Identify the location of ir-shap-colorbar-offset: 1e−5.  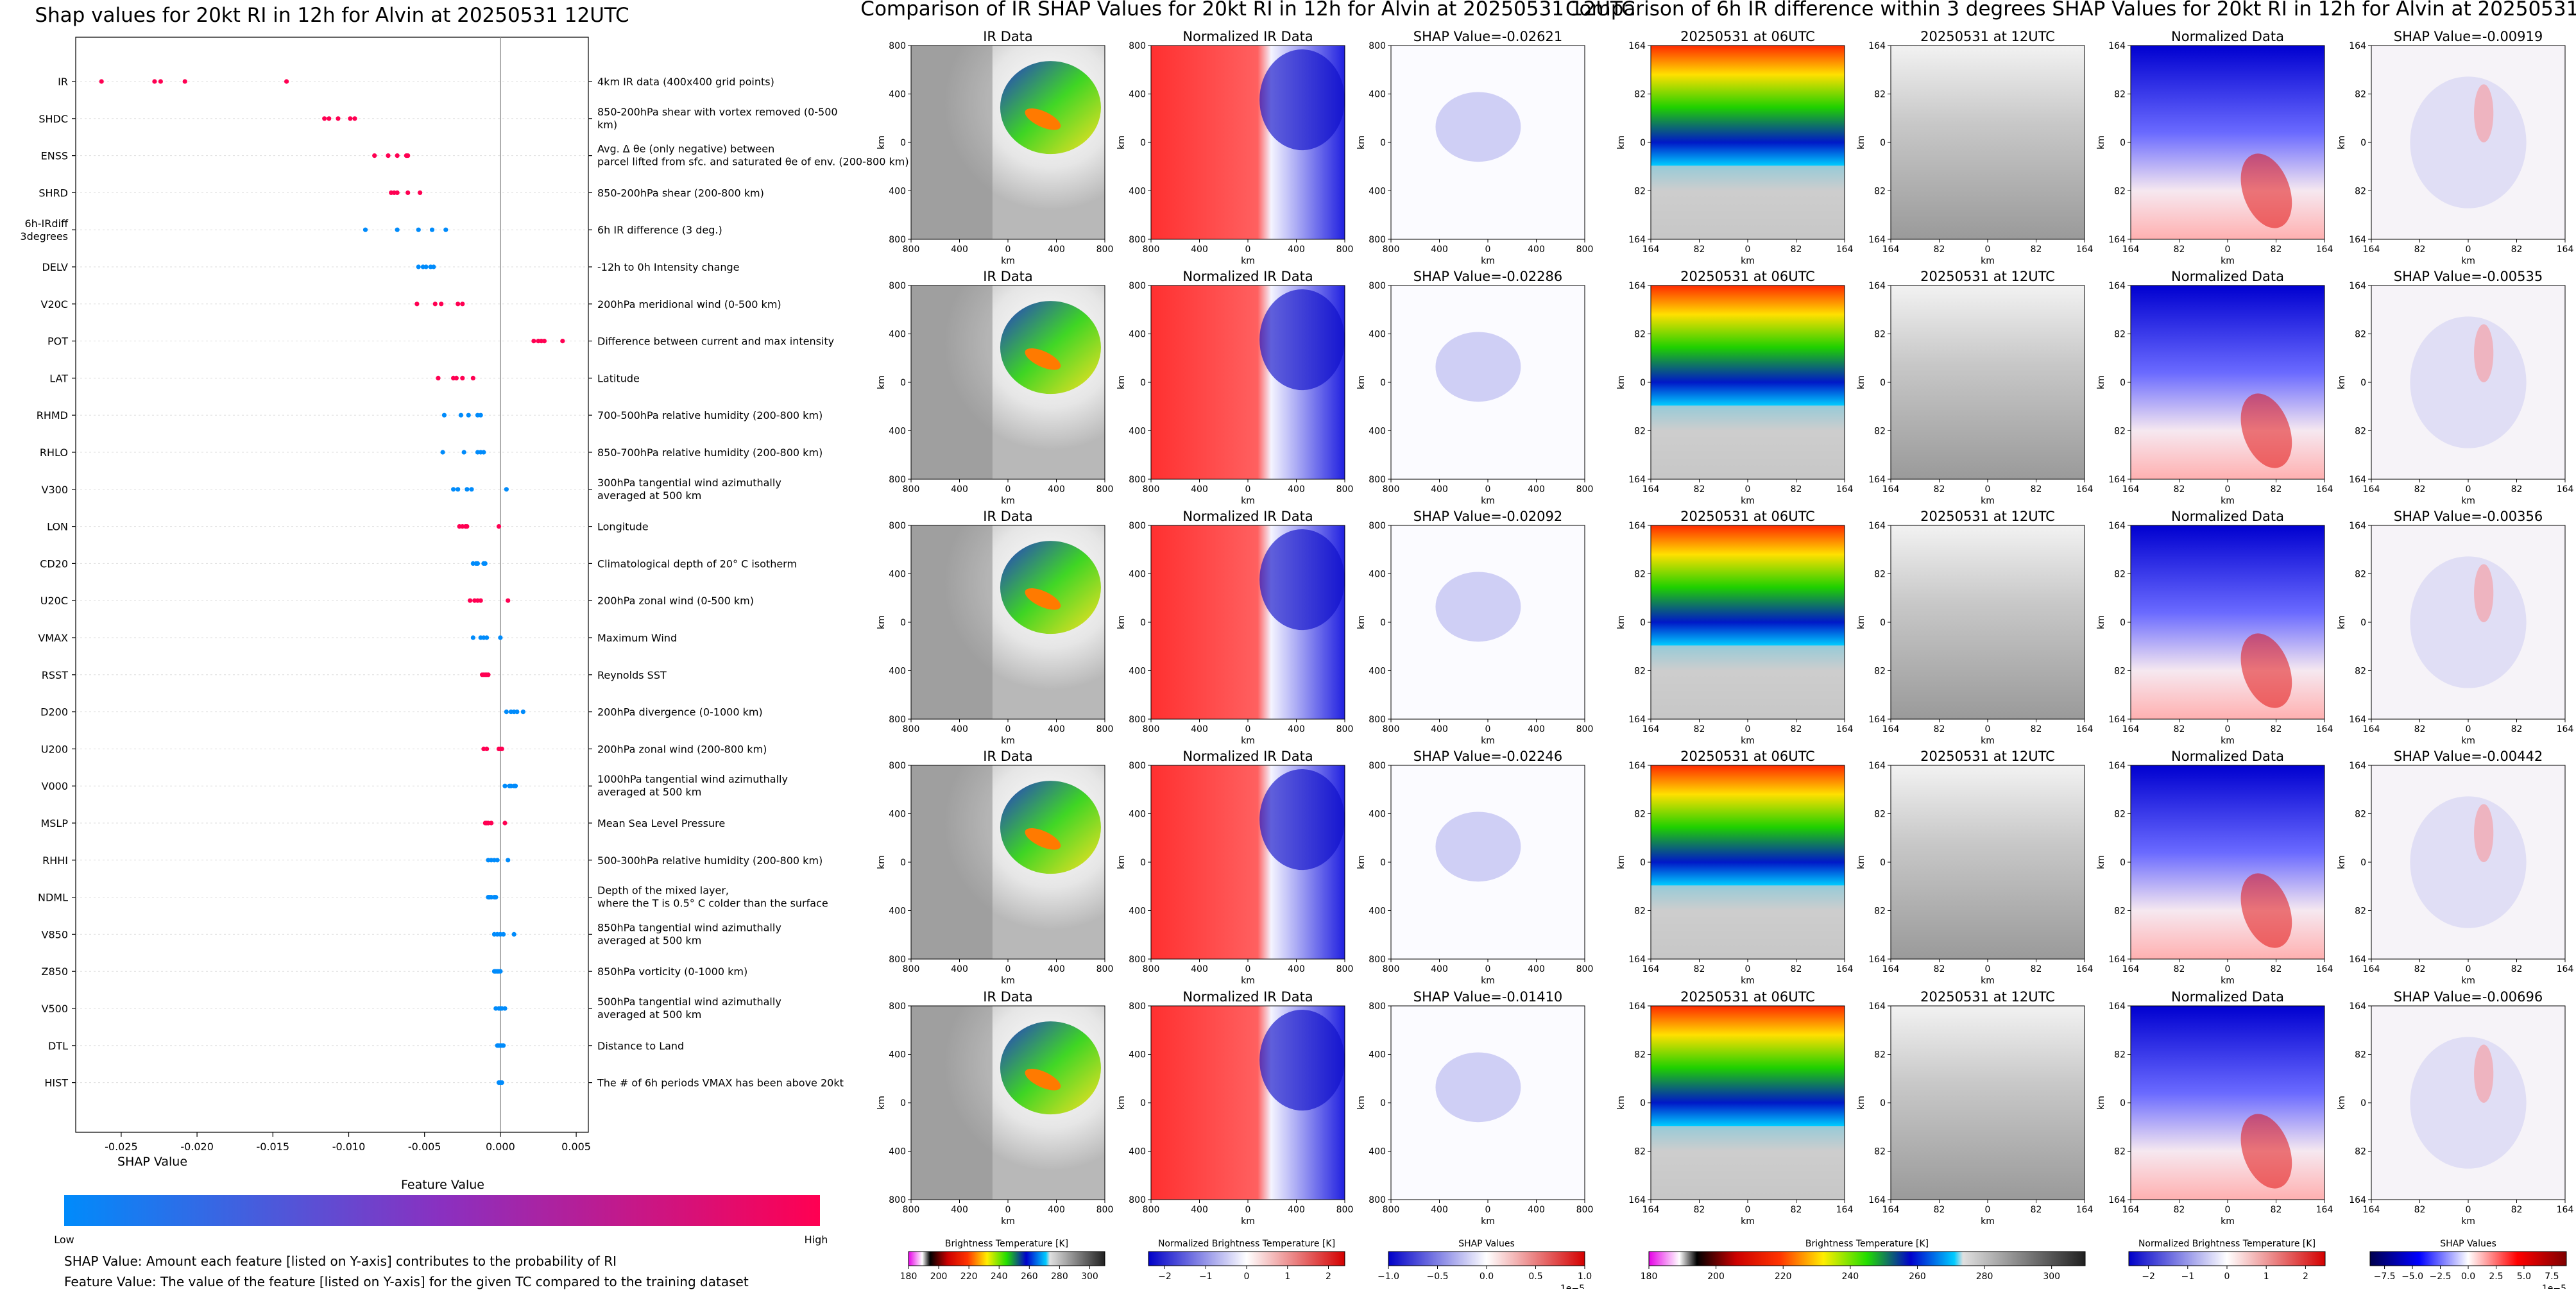
(1572, 1286).